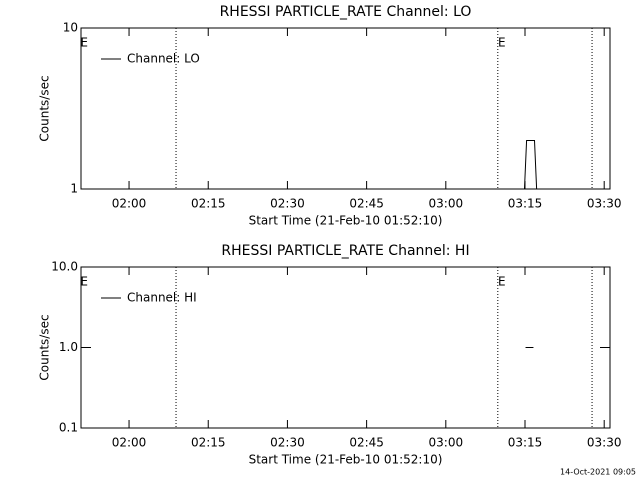 This screenshot has width=640, height=480. What do you see at coordinates (68, 347) in the screenshot?
I see `y-tick-label: 1.0` at bounding box center [68, 347].